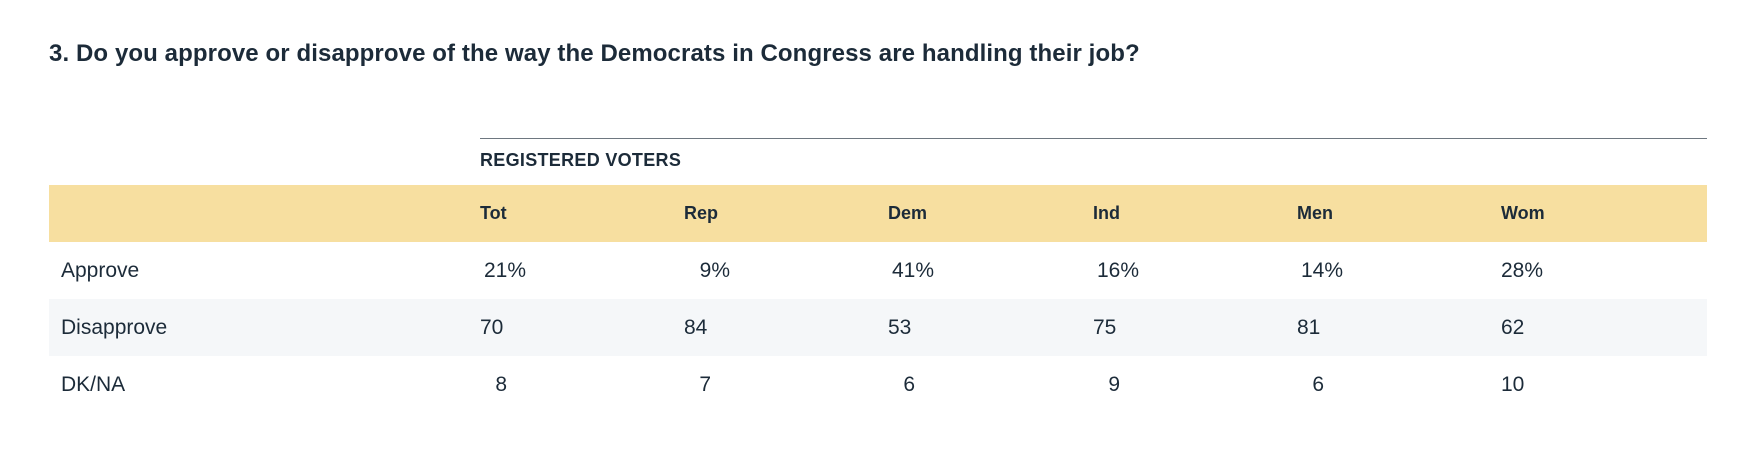  What do you see at coordinates (1114, 384) in the screenshot?
I see `cell-value: 9` at bounding box center [1114, 384].